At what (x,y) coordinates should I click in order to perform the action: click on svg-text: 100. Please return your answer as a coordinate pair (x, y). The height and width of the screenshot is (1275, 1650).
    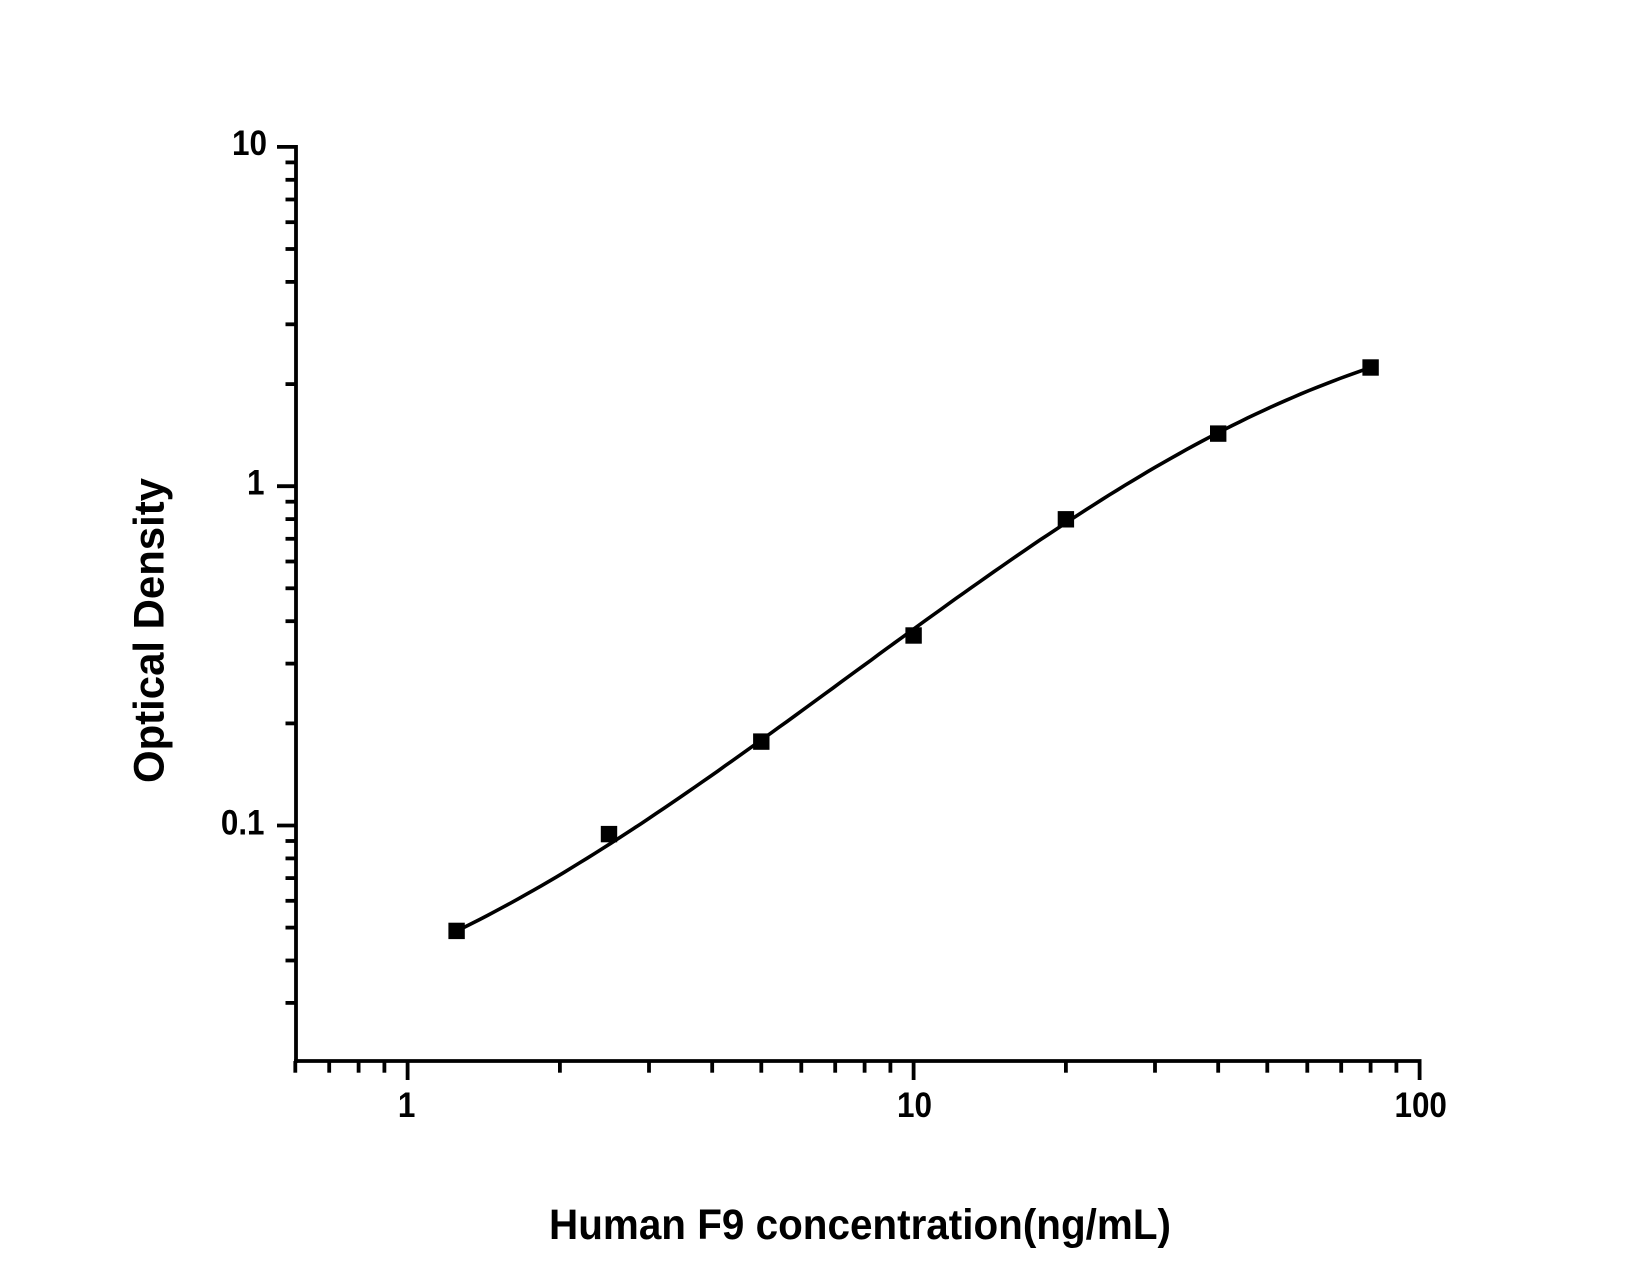
    Looking at the image, I should click on (1421, 1105).